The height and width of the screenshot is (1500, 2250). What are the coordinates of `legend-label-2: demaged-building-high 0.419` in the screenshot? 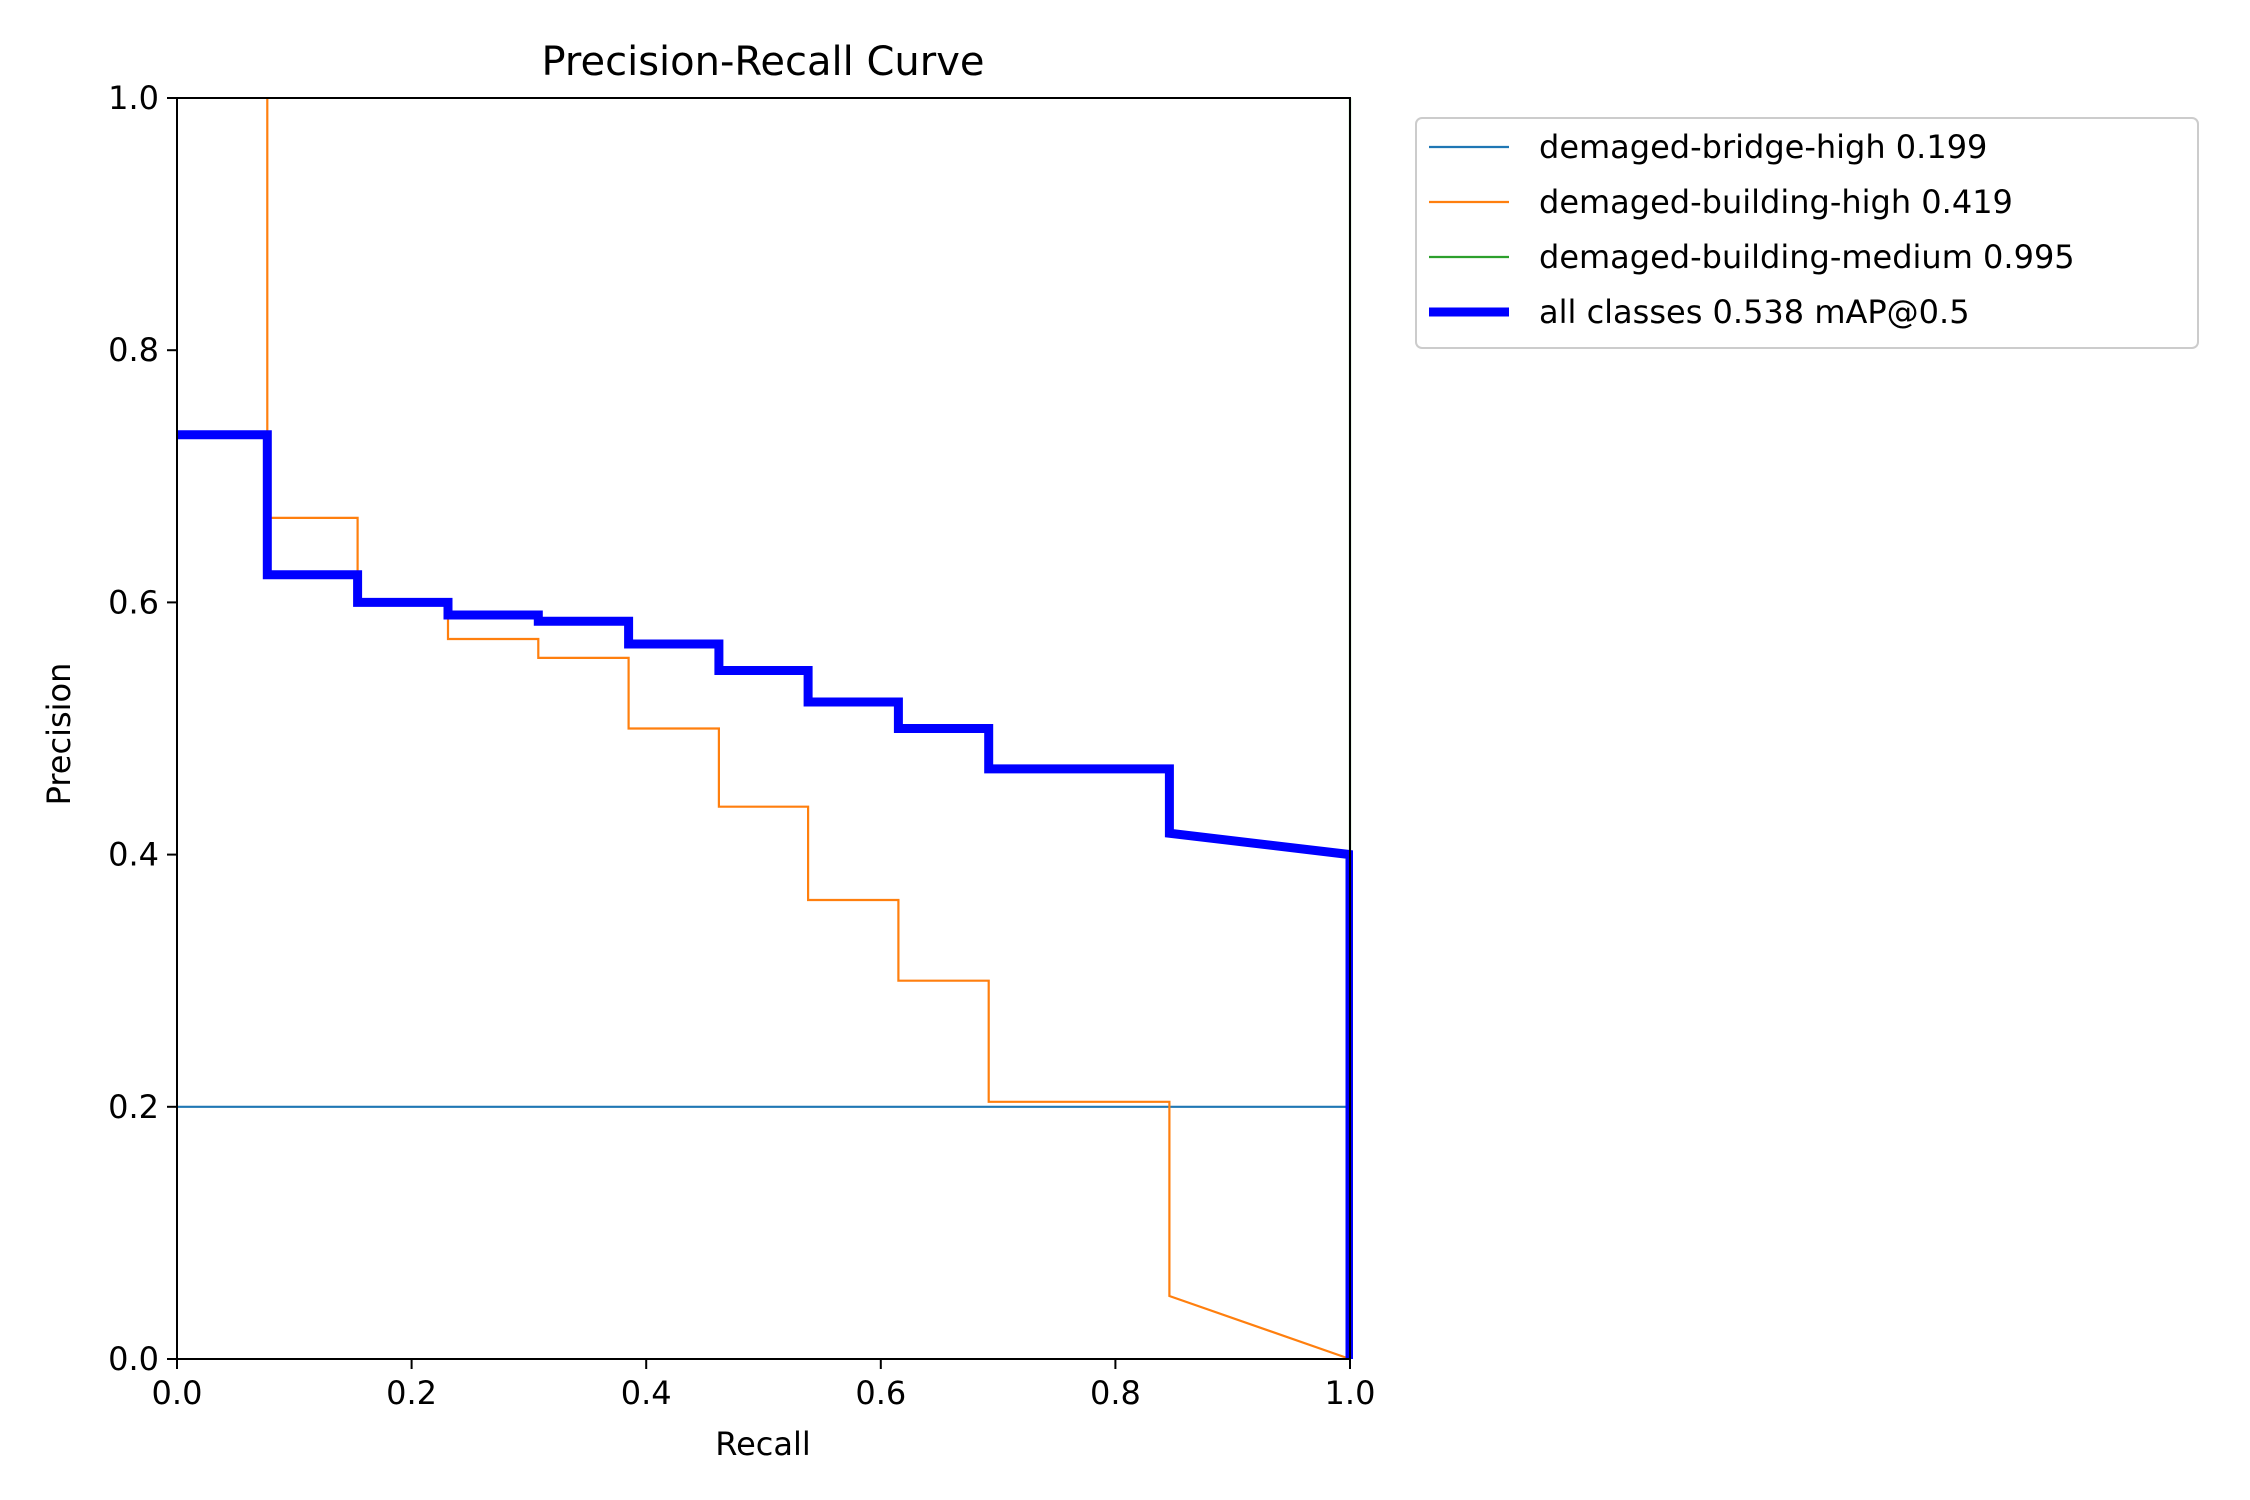 It's located at (1776, 202).